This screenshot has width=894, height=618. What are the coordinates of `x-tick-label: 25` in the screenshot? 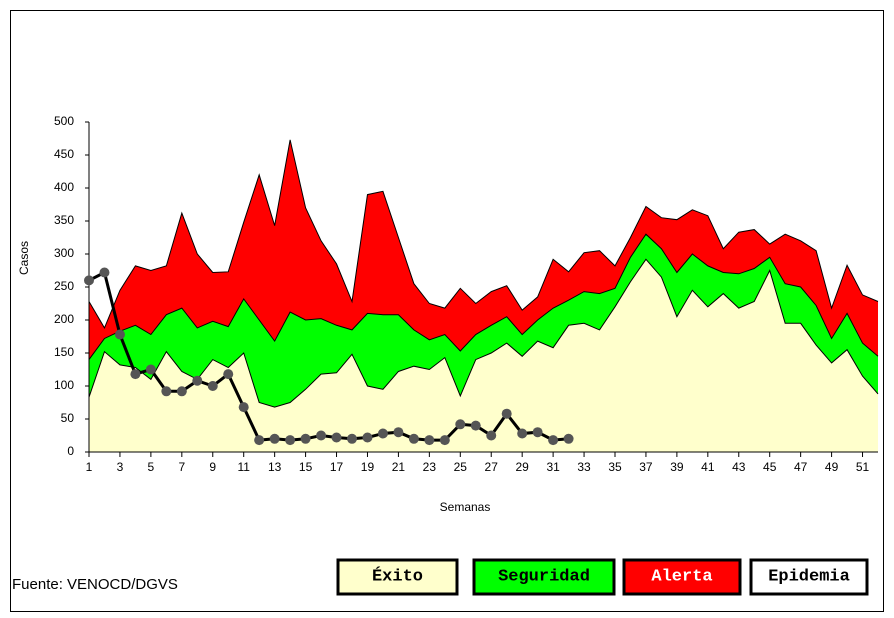 It's located at (461, 467).